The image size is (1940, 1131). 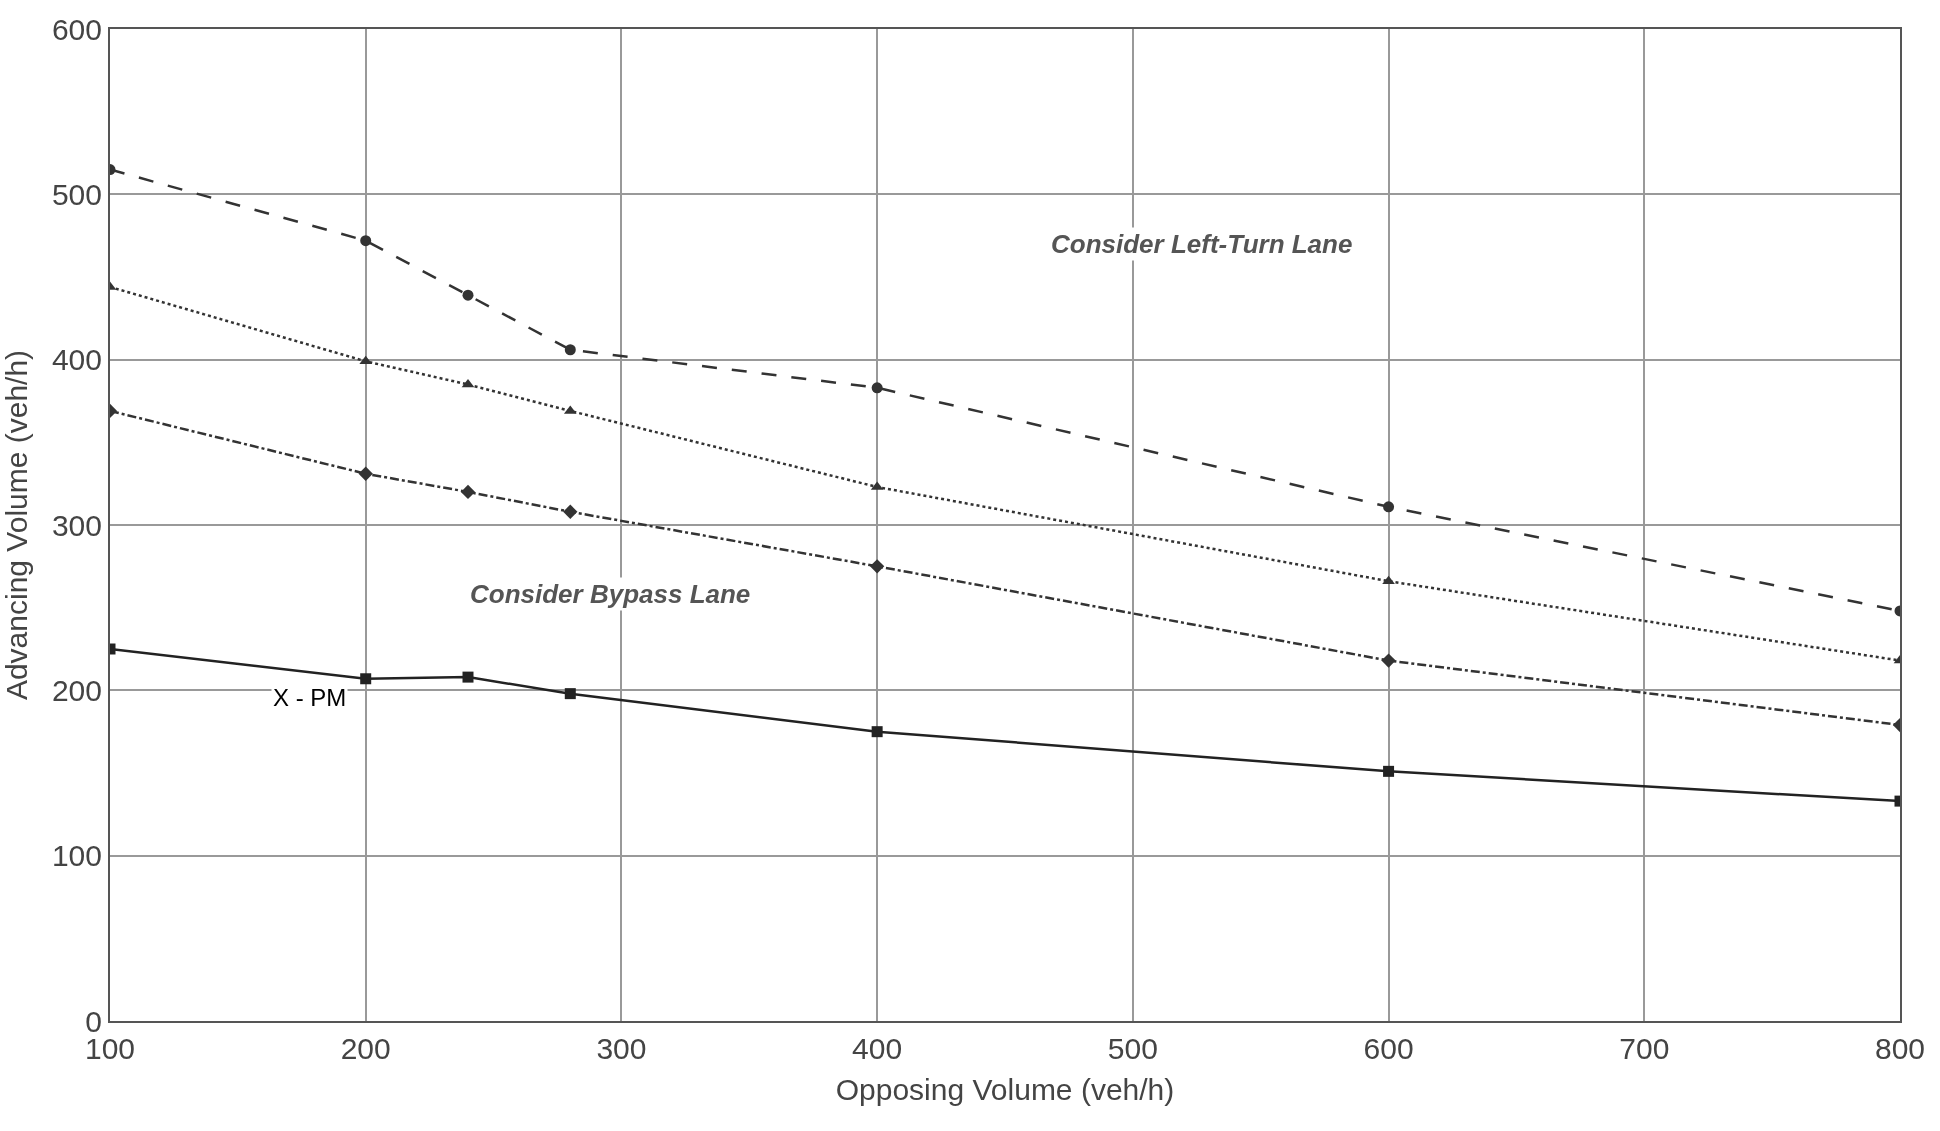 I want to click on x-tick-label: 700, so click(x=1644, y=1048).